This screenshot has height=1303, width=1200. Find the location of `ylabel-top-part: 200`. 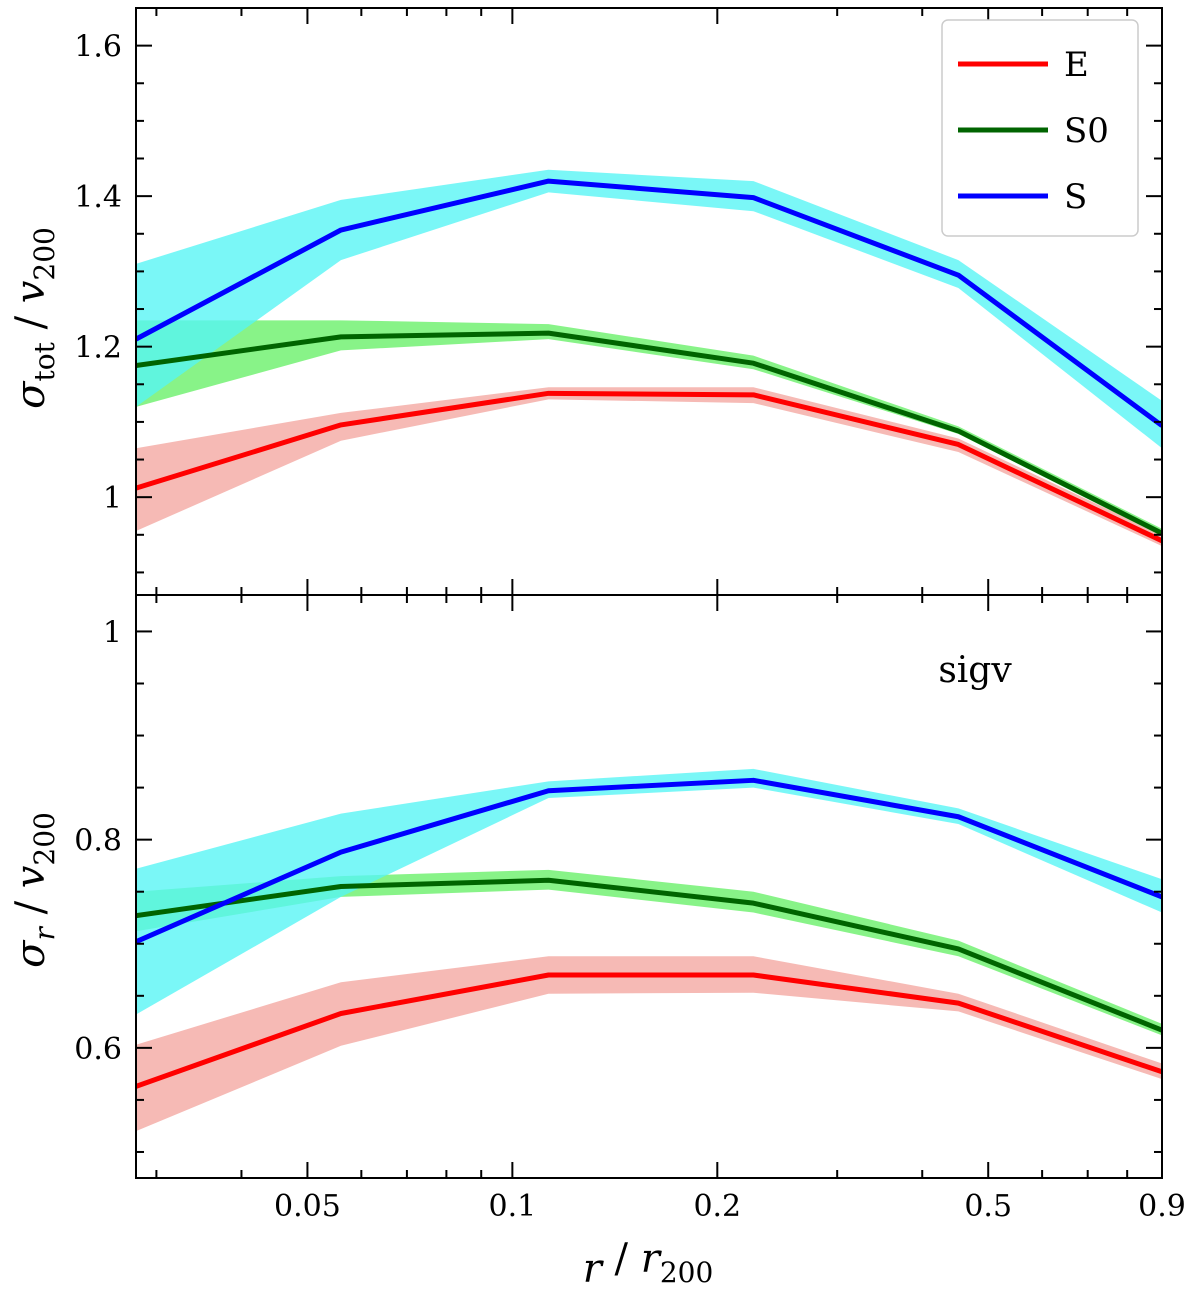

ylabel-top-part: 200 is located at coordinates (44, 253).